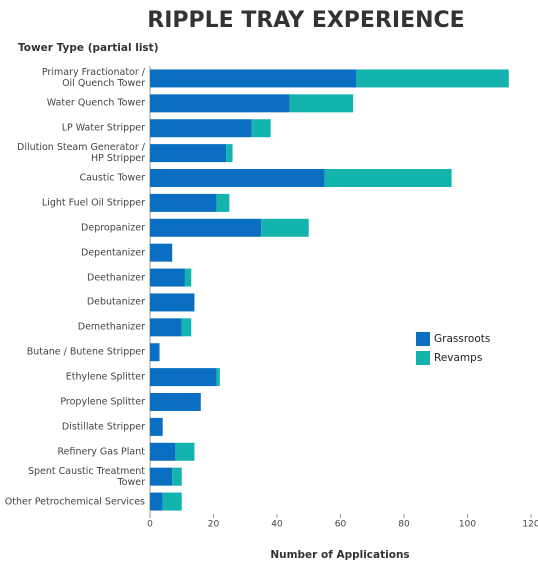  I want to click on x-tick-label: 80, so click(404, 525).